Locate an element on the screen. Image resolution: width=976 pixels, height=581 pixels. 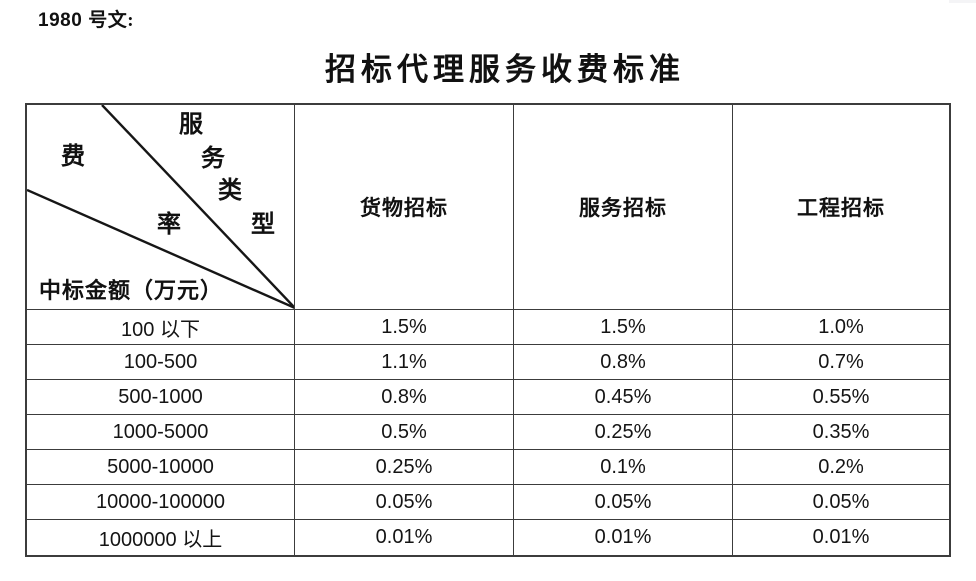
column-header-goods: 货物招标 is located at coordinates (404, 207).